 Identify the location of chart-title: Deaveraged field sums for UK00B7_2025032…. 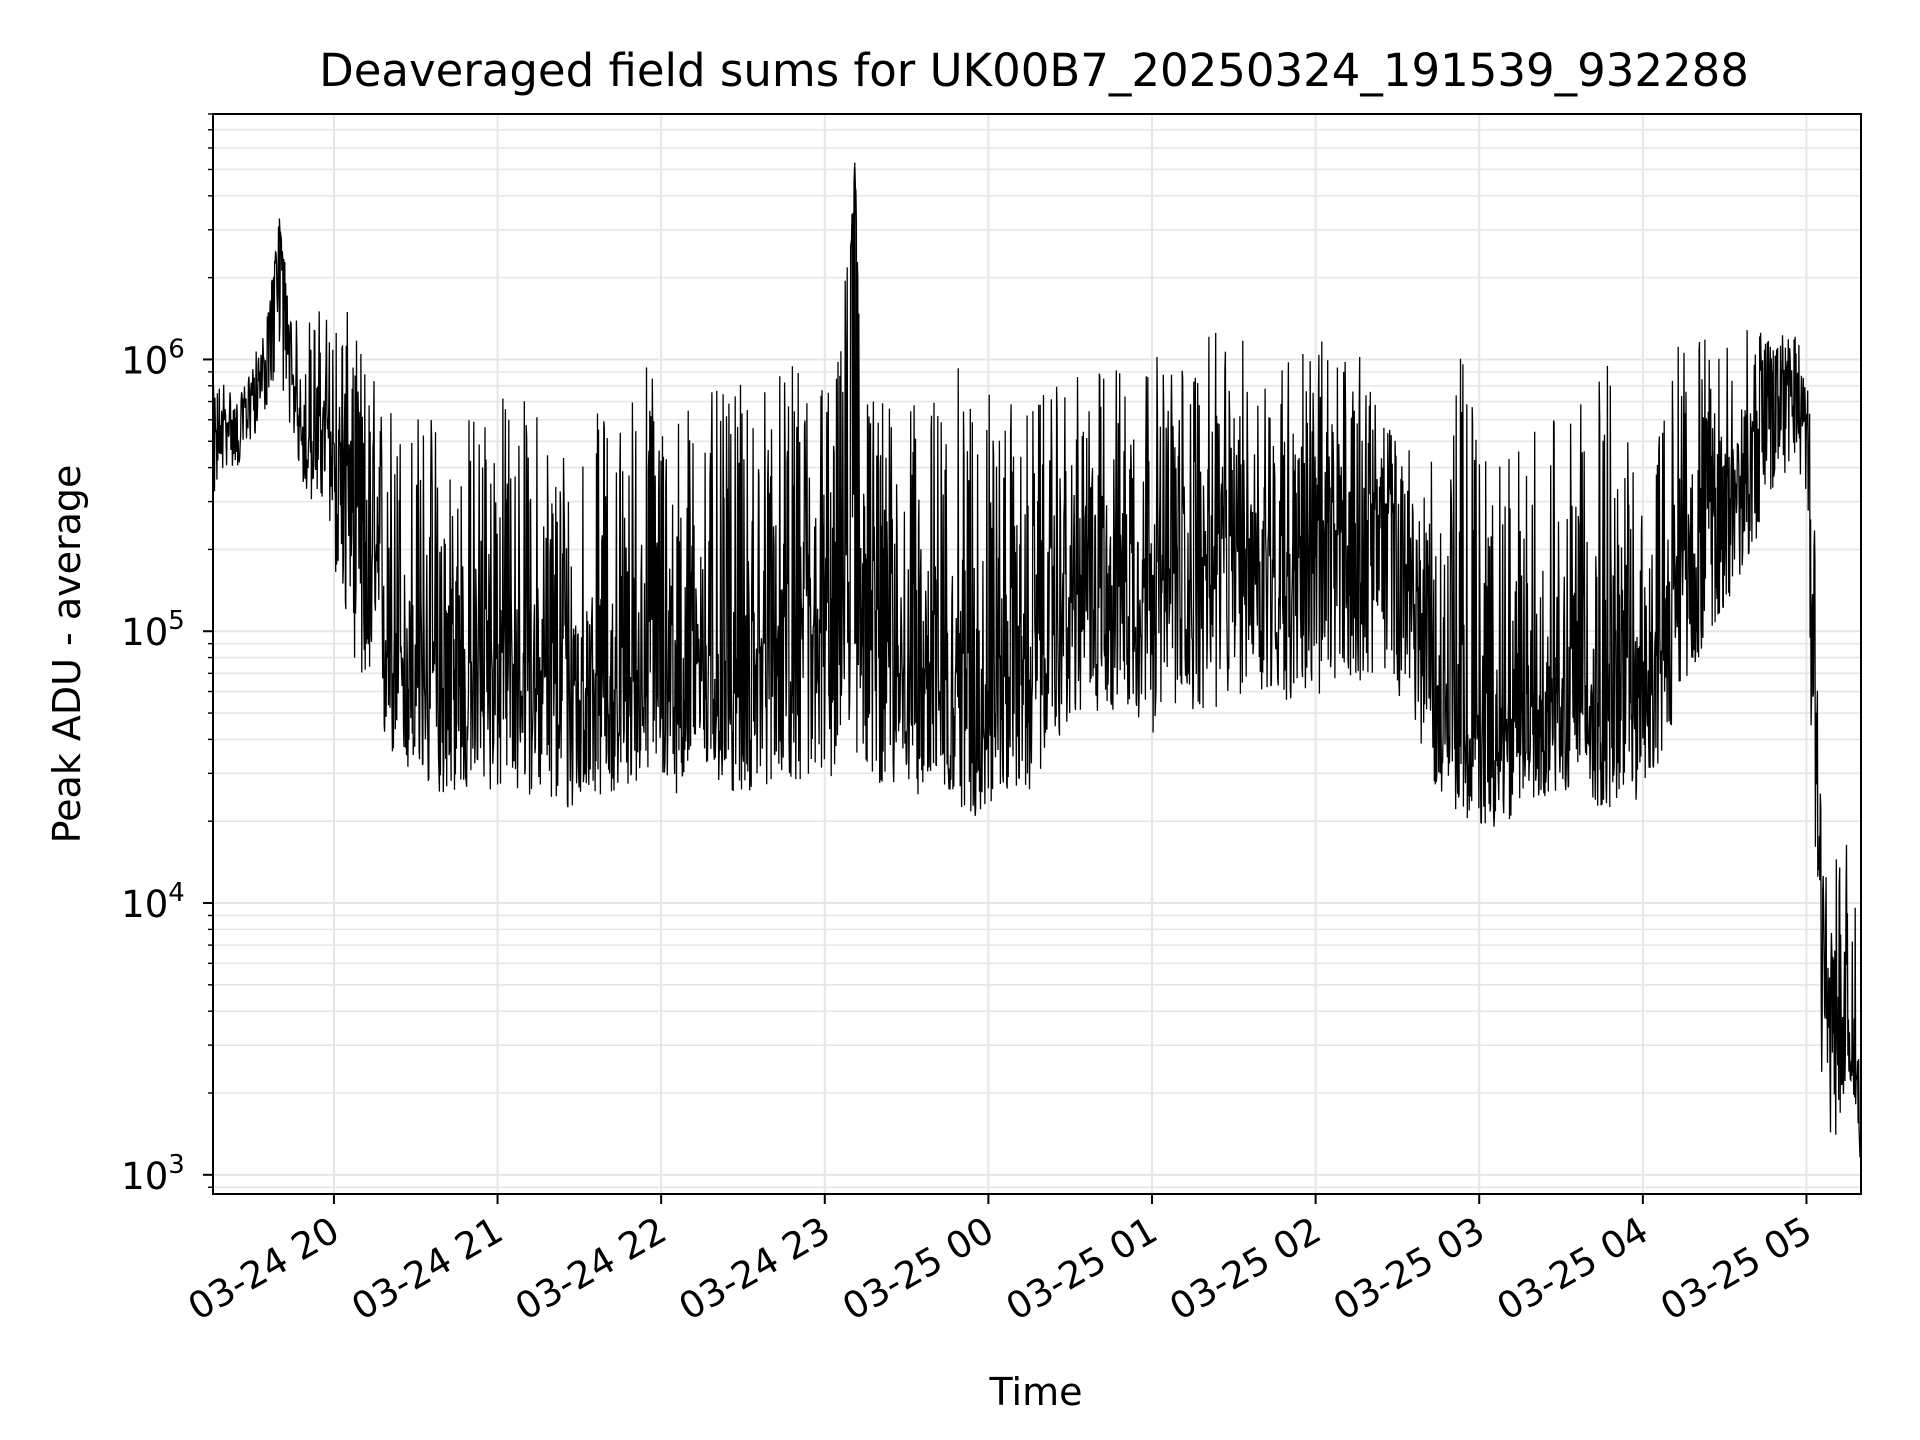
(1034, 70).